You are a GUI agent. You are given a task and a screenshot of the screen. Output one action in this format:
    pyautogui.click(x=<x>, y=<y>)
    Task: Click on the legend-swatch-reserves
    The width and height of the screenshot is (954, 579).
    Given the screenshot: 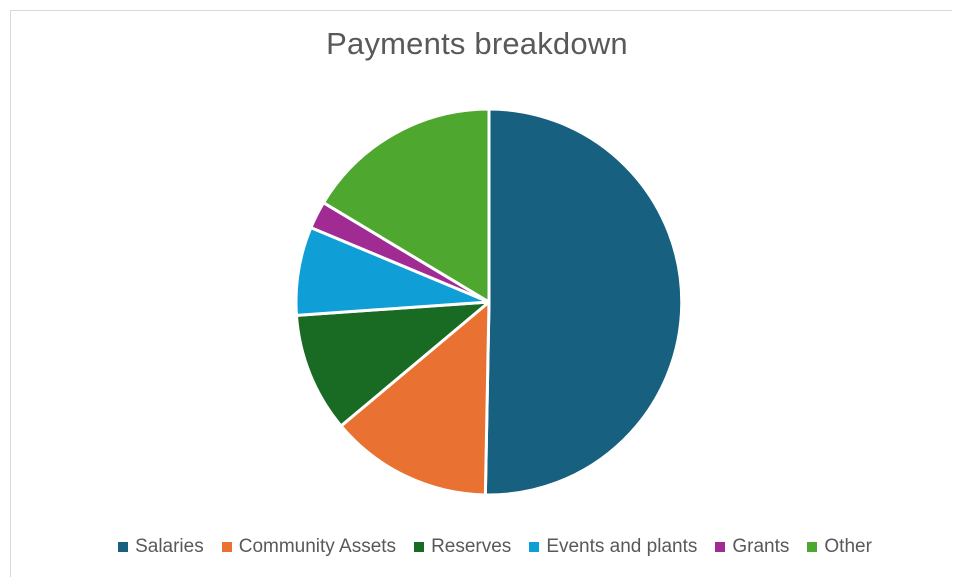 What is the action you would take?
    pyautogui.click(x=419, y=547)
    